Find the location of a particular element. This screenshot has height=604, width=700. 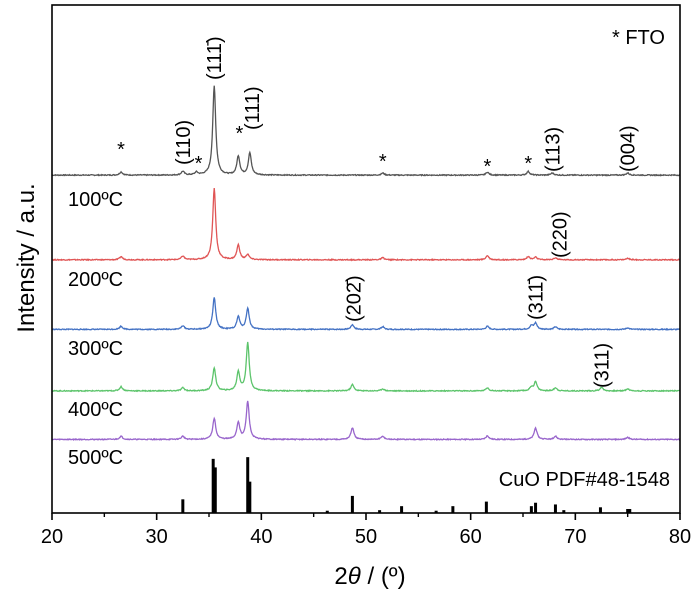

reference-label: CuO PDF#48-1548 is located at coordinates (584, 480).